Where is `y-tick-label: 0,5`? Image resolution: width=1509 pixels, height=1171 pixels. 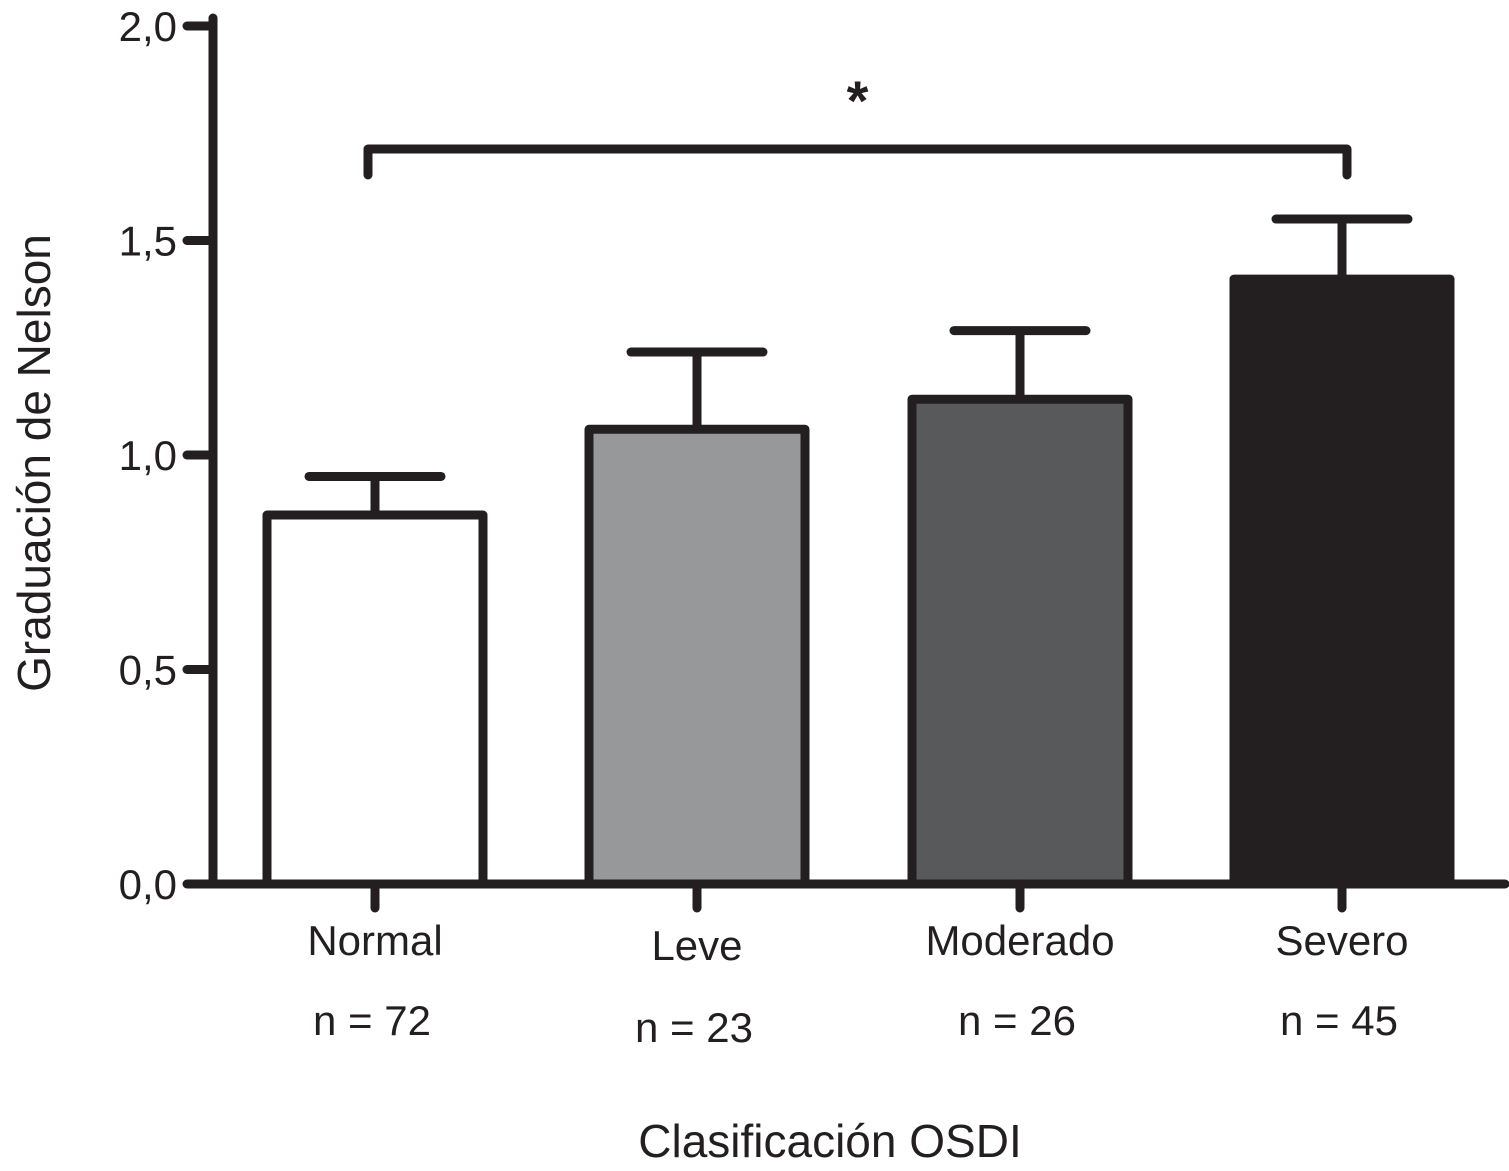 y-tick-label: 0,5 is located at coordinates (148, 670).